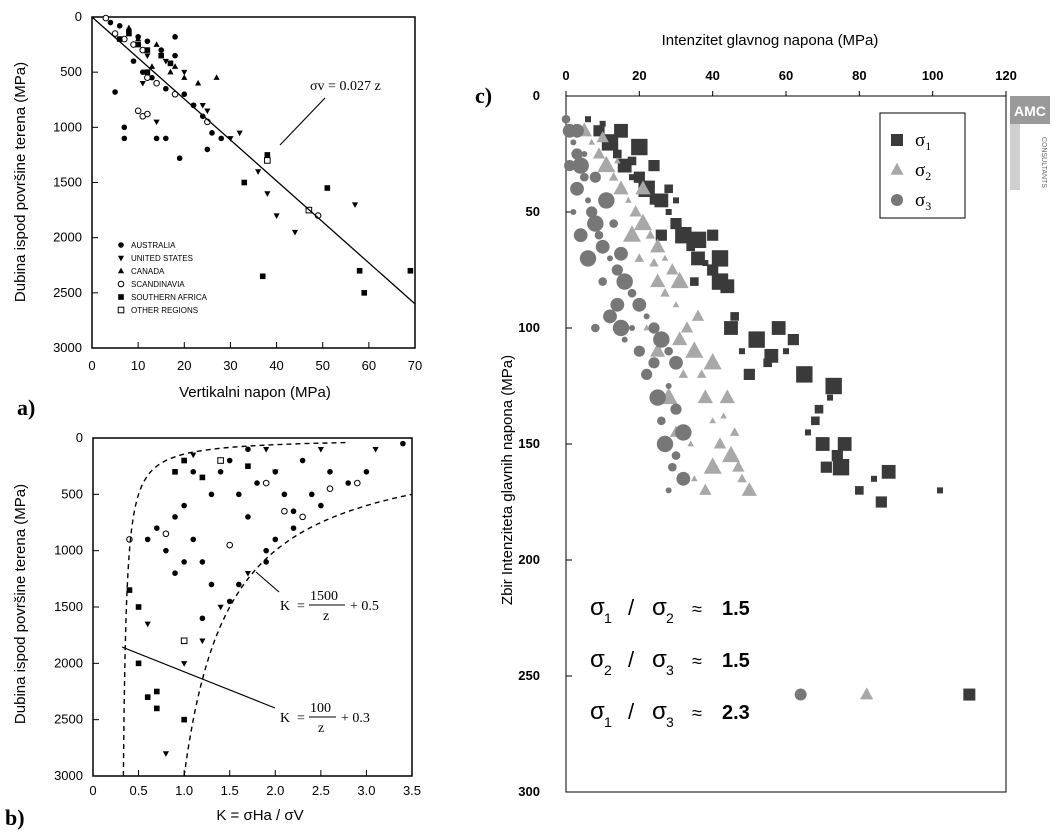 This screenshot has height=834, width=1063. What do you see at coordinates (608, 670) in the screenshot?
I see `ratio-sub: 2` at bounding box center [608, 670].